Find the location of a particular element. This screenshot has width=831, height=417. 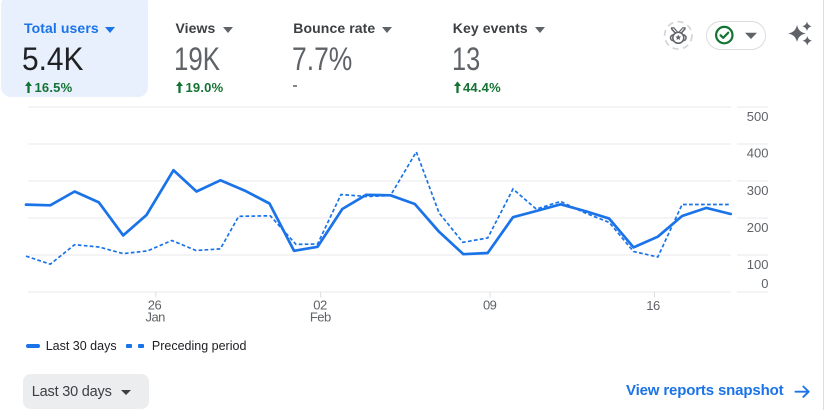

svg-text: 09 is located at coordinates (490, 305).